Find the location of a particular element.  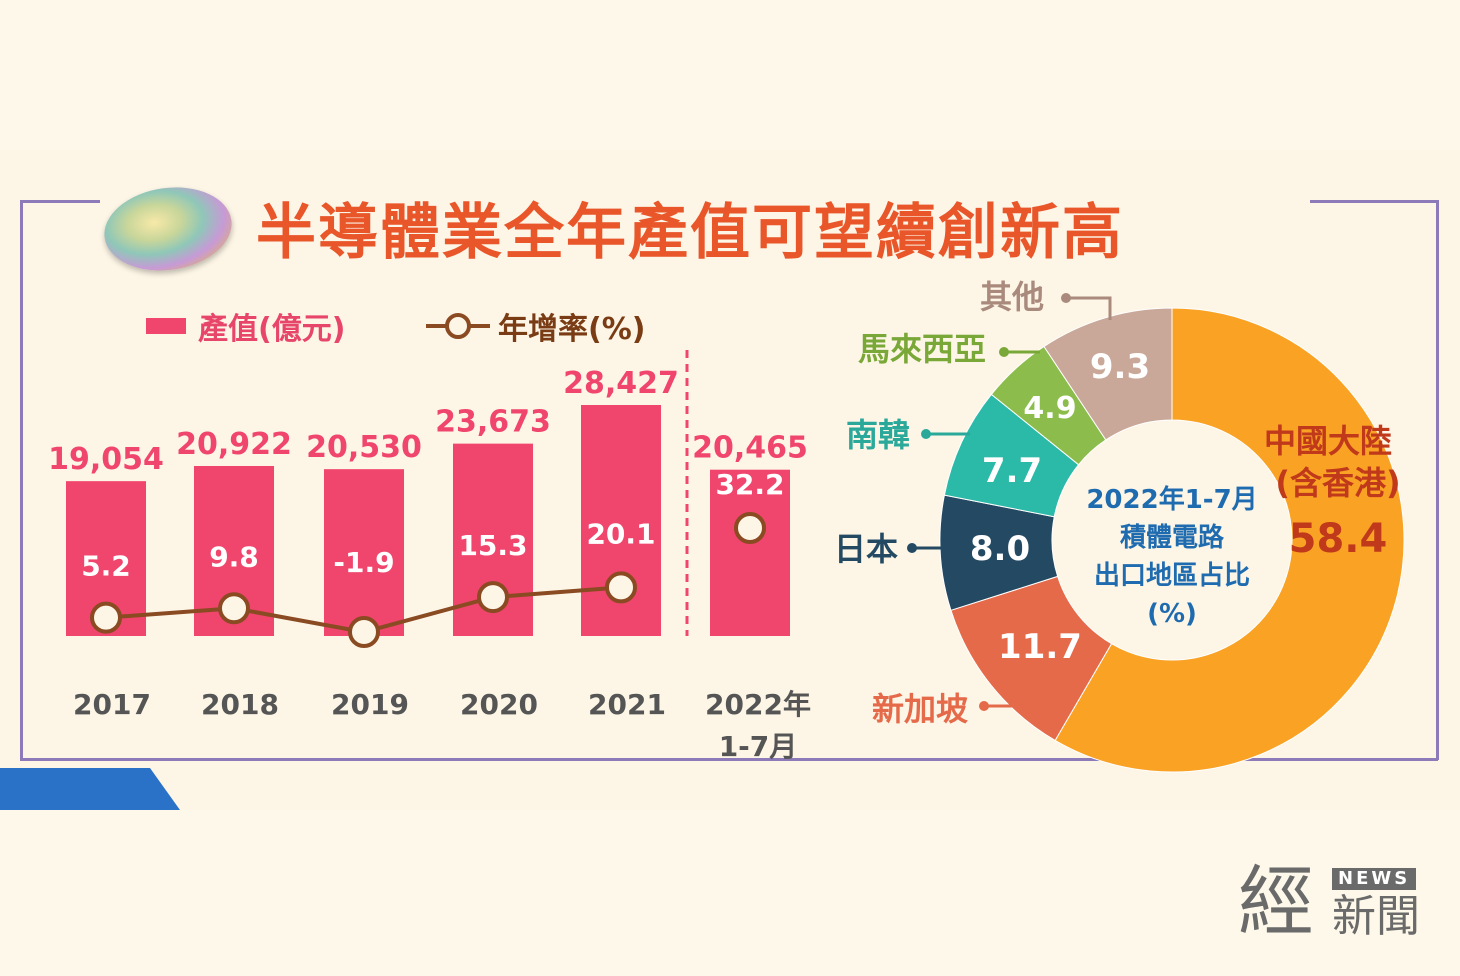

x-tick-0: 2017 is located at coordinates (112, 704).